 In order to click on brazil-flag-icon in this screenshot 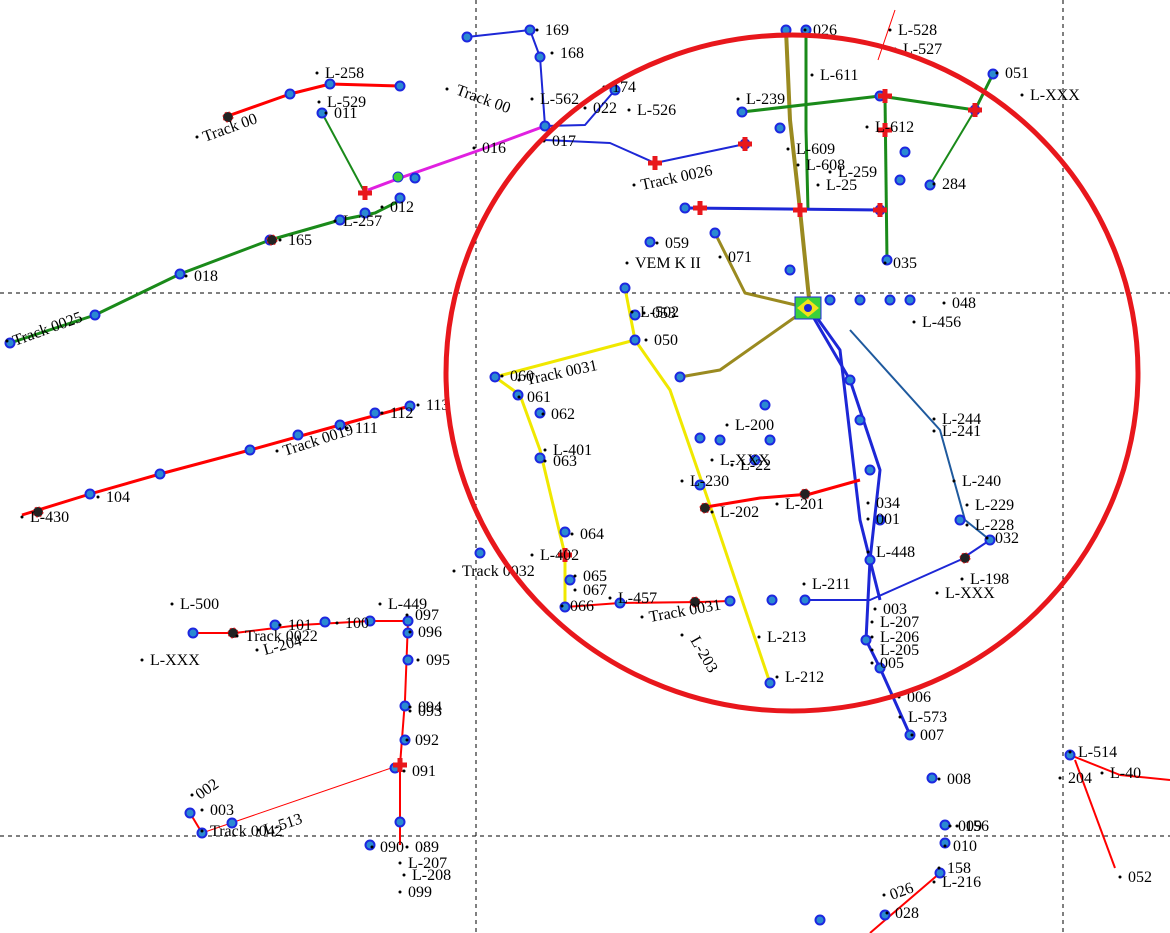, I will do `click(808, 308)`.